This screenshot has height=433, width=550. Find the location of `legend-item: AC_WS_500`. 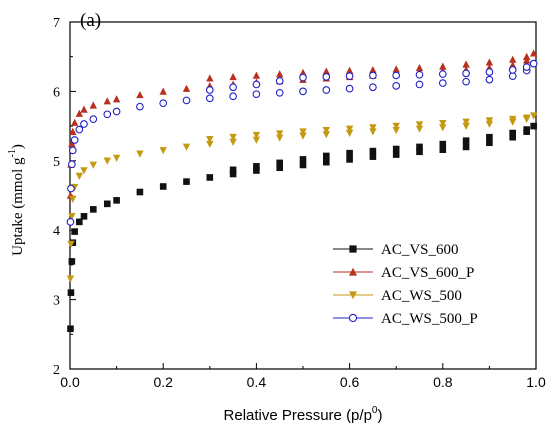

legend-item: AC_WS_500 is located at coordinates (397, 296).